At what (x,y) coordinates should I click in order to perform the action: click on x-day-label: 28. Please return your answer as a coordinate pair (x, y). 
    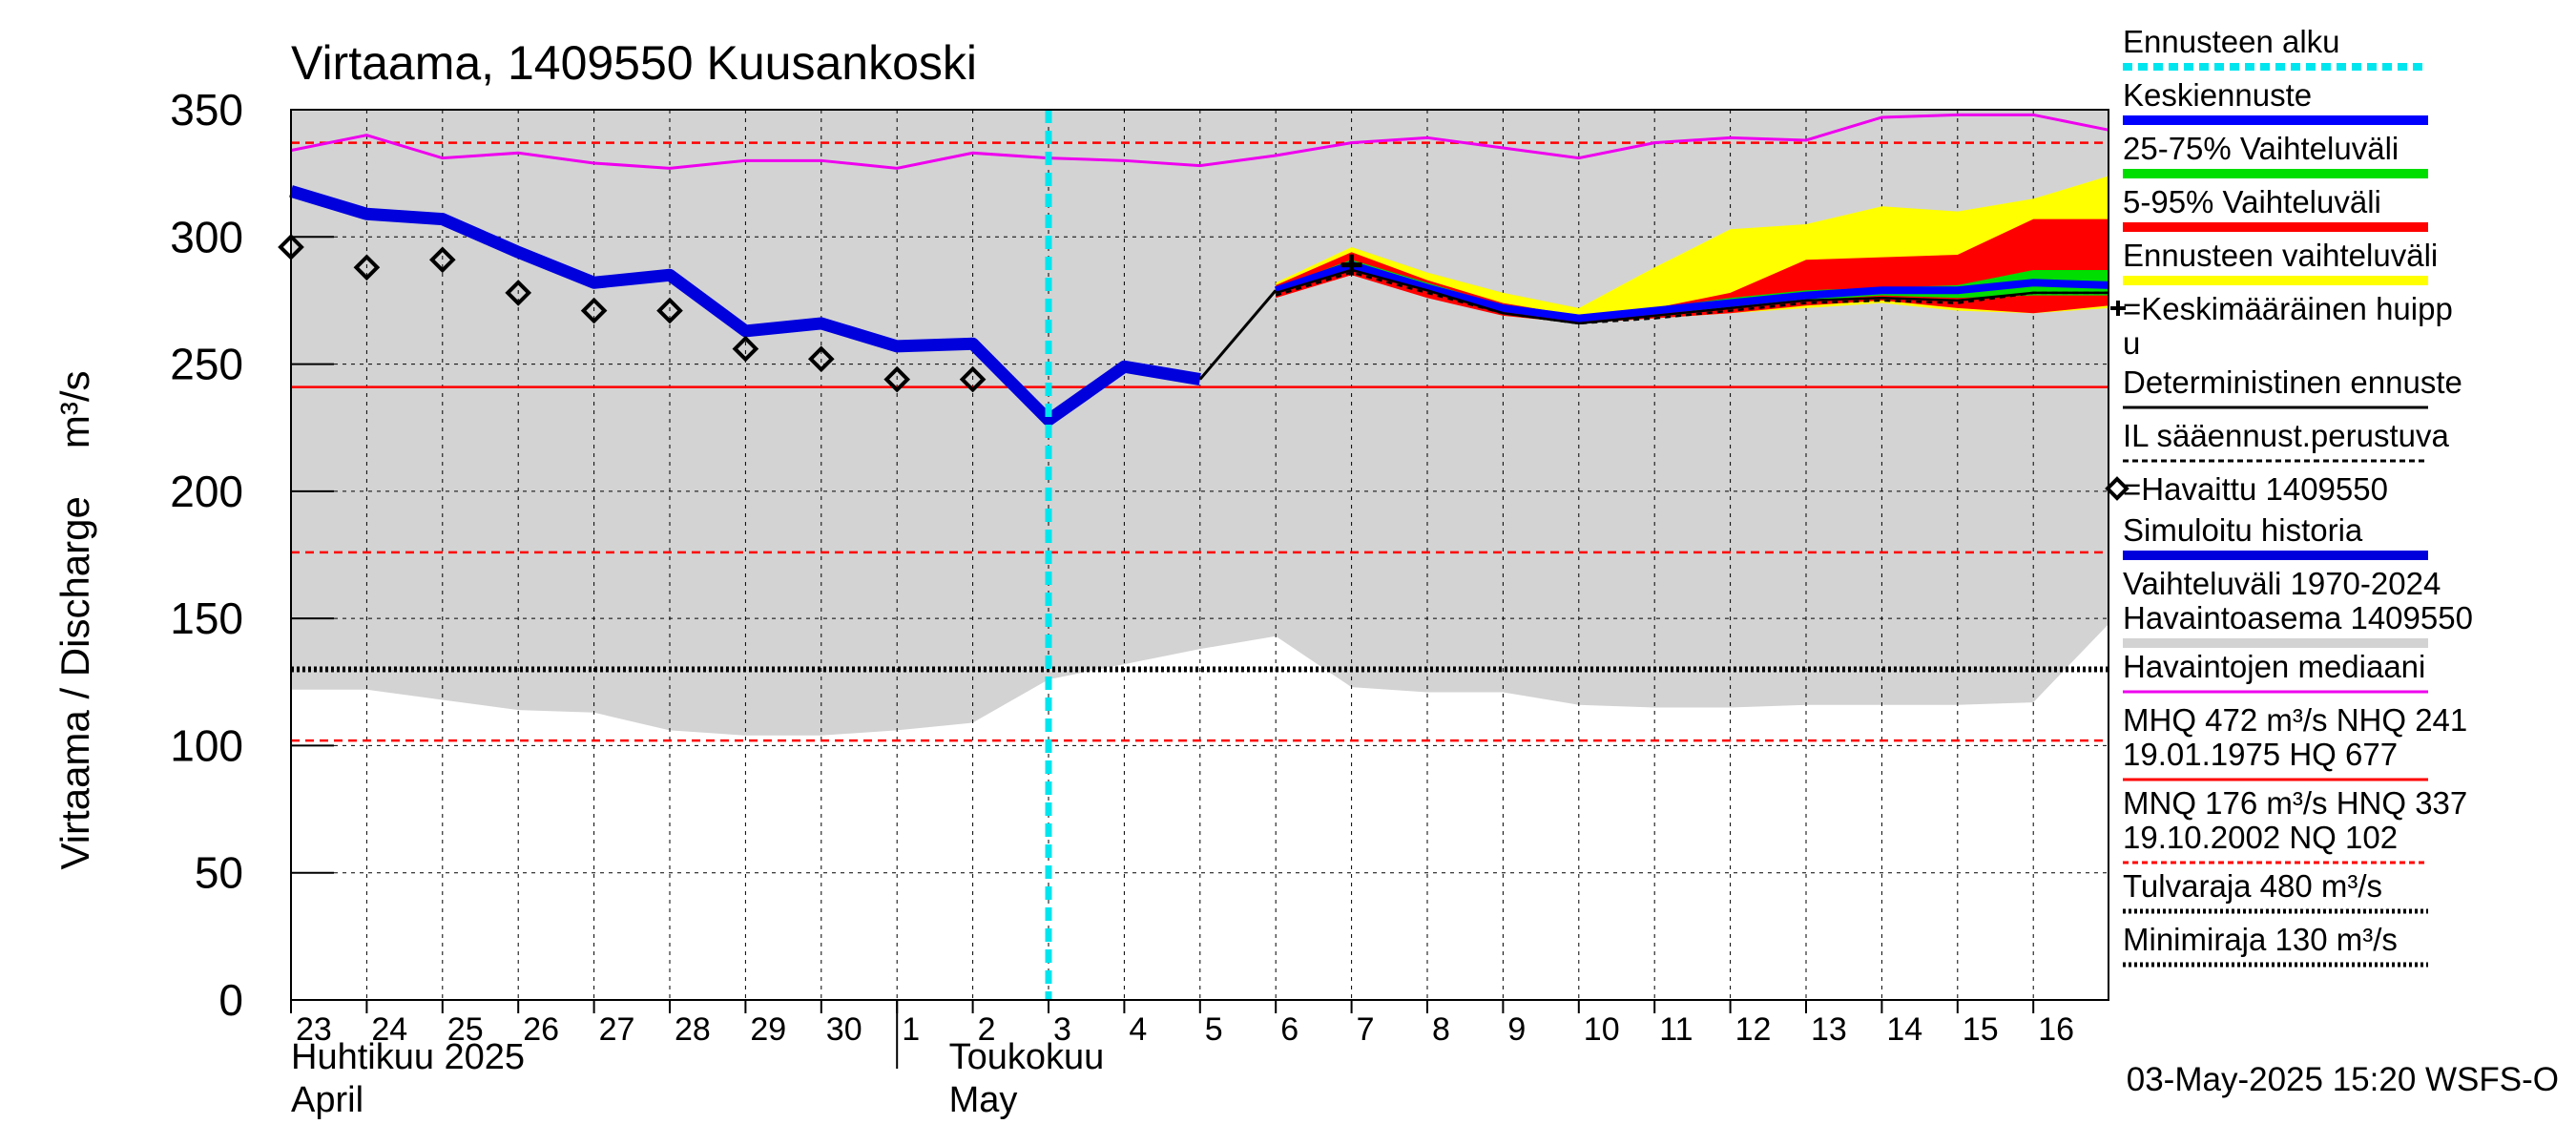
    Looking at the image, I should click on (693, 1029).